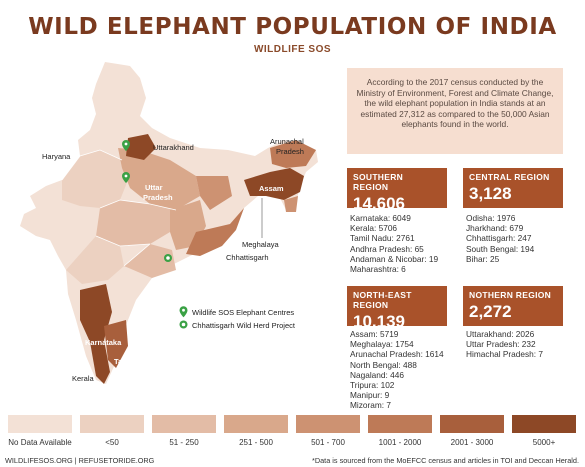 Image resolution: width=585 pixels, height=467 pixels. I want to click on list-item: Chhattisgarh: 247, so click(499, 238).